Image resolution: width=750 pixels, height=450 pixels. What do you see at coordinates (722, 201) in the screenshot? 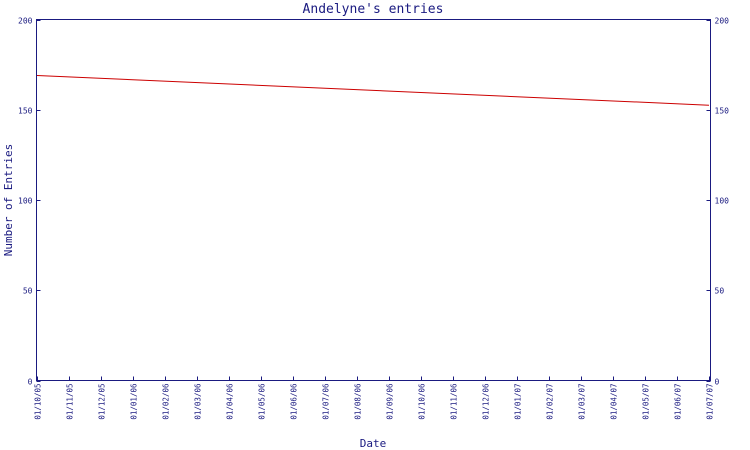
I see `y-tick-label-right: 100` at bounding box center [722, 201].